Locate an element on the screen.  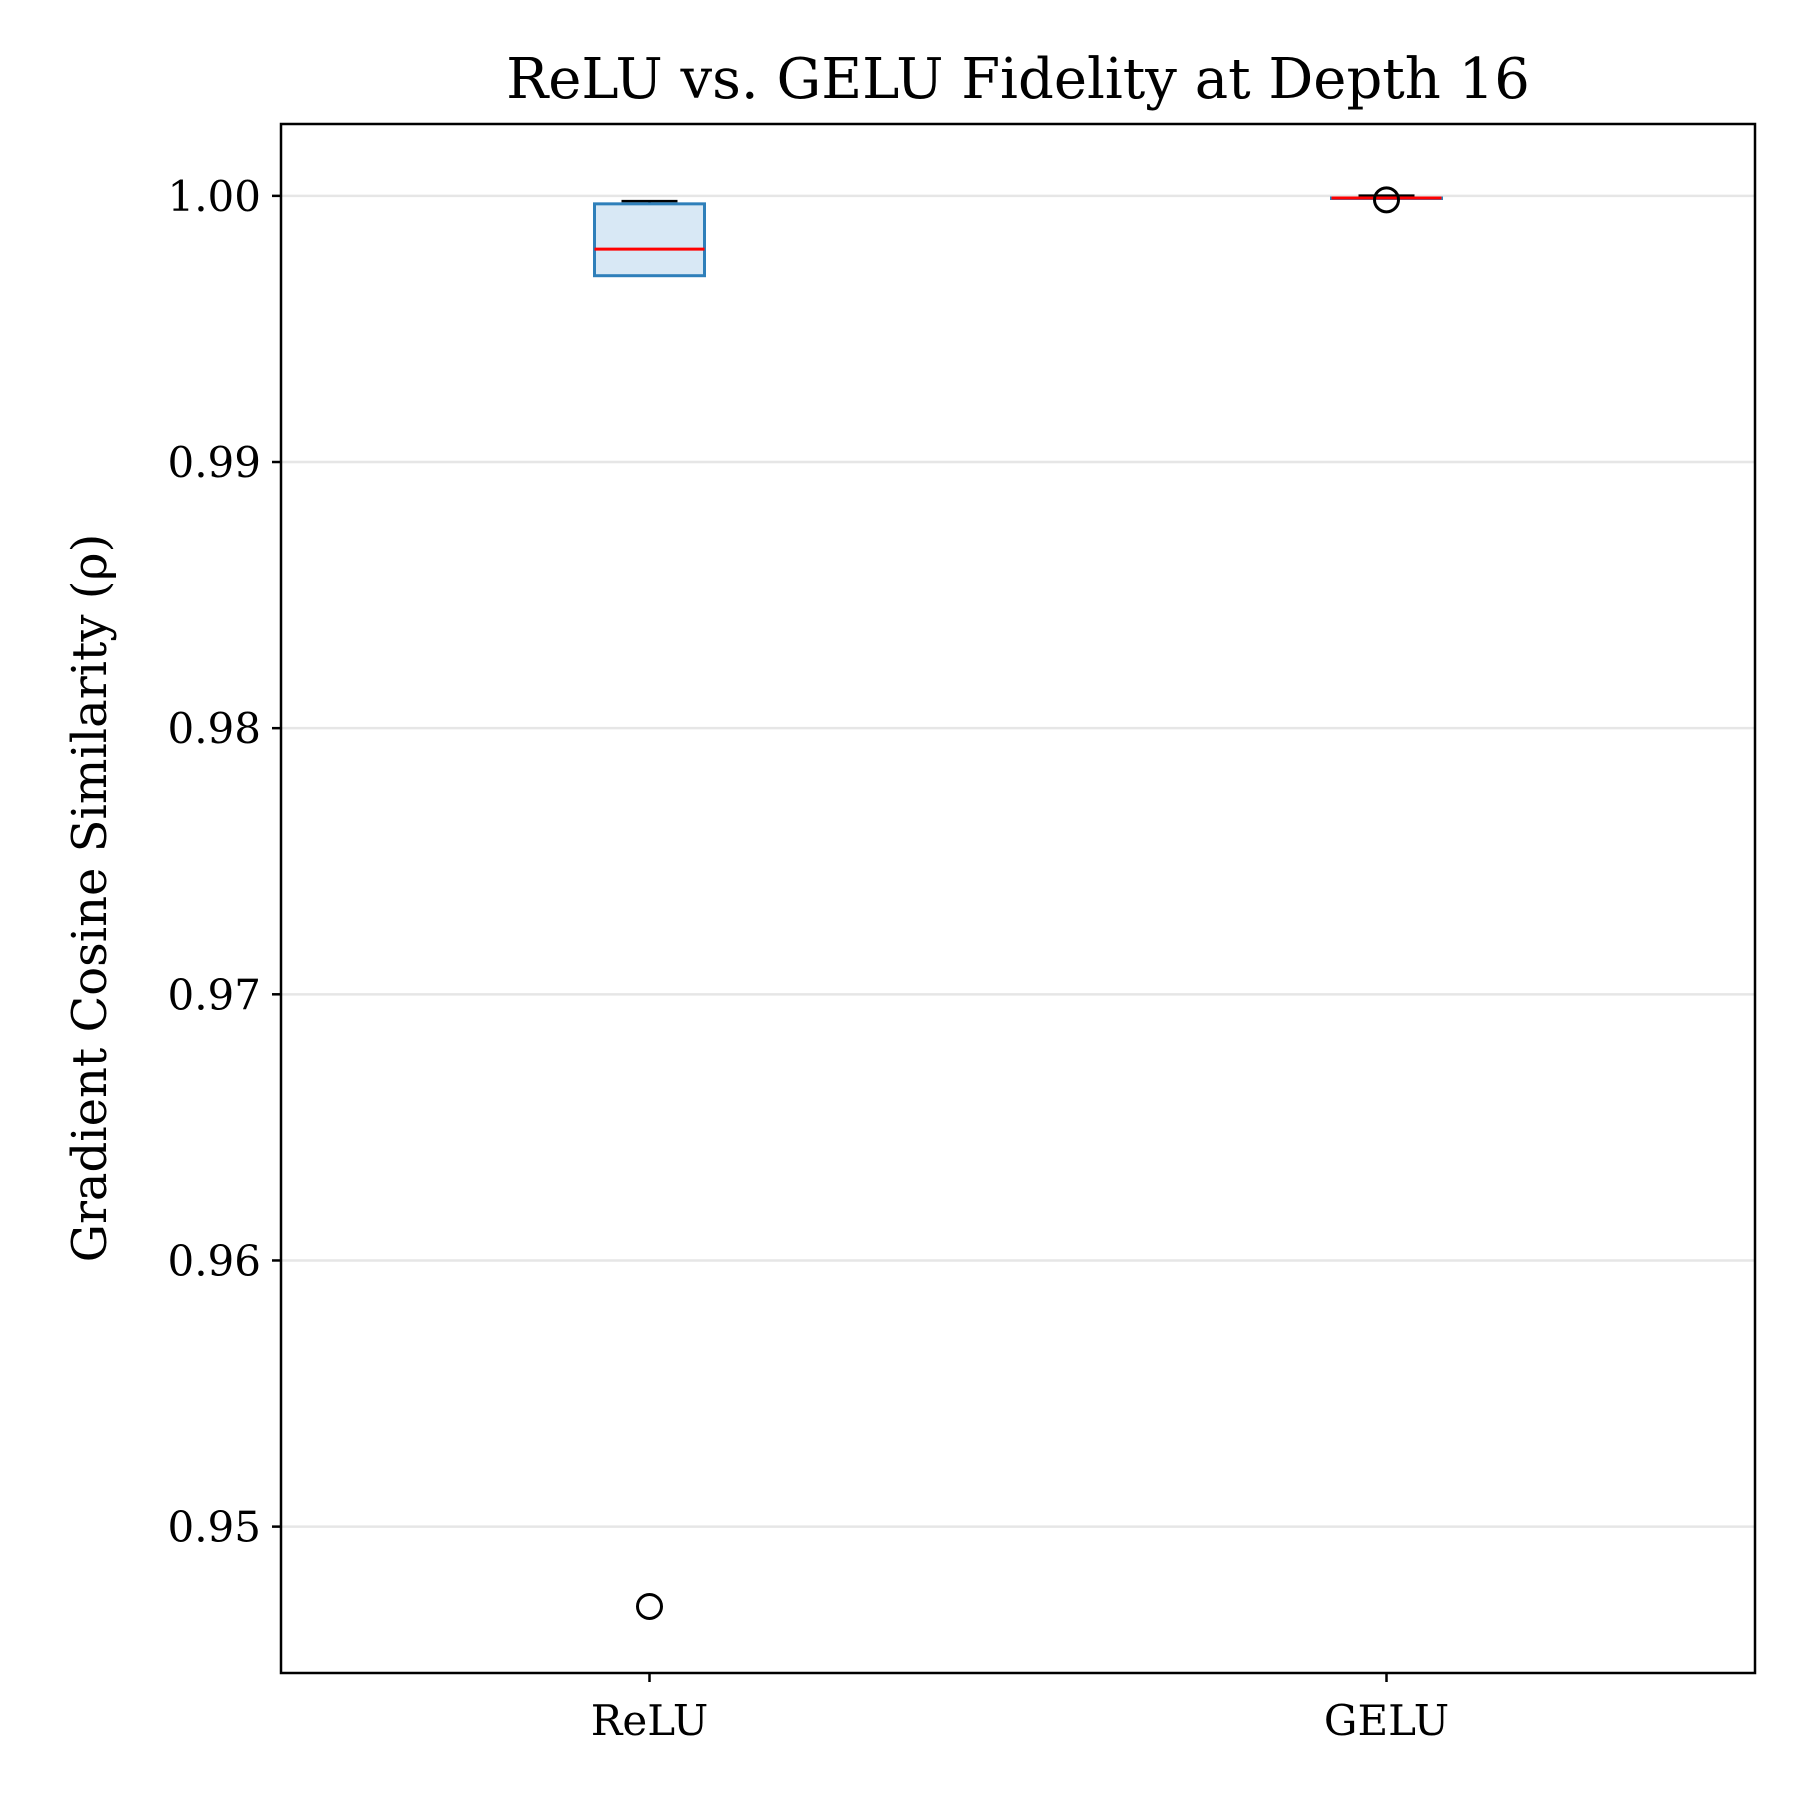
box-group-gelu is located at coordinates (1386, 200).